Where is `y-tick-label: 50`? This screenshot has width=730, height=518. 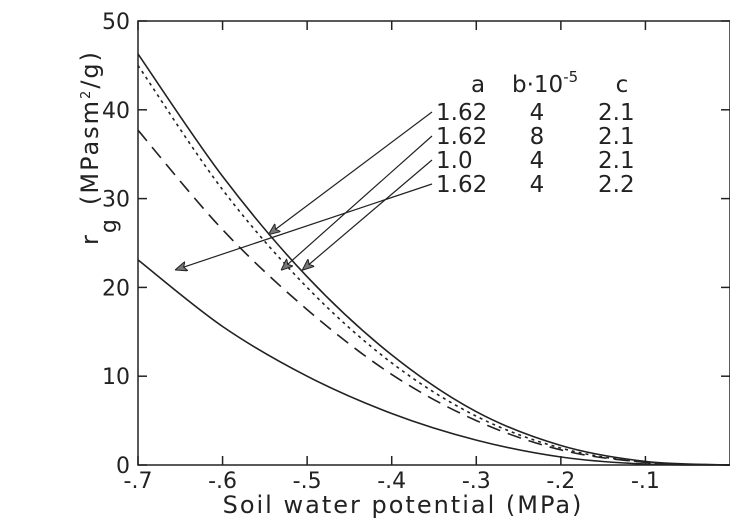
y-tick-label: 50 is located at coordinates (116, 22).